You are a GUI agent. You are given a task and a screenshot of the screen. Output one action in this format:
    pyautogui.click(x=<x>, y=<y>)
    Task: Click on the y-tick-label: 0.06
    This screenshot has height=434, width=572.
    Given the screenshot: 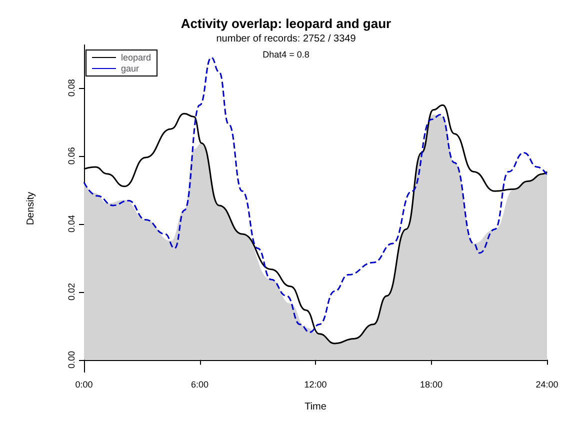 What is the action you would take?
    pyautogui.click(x=71, y=156)
    